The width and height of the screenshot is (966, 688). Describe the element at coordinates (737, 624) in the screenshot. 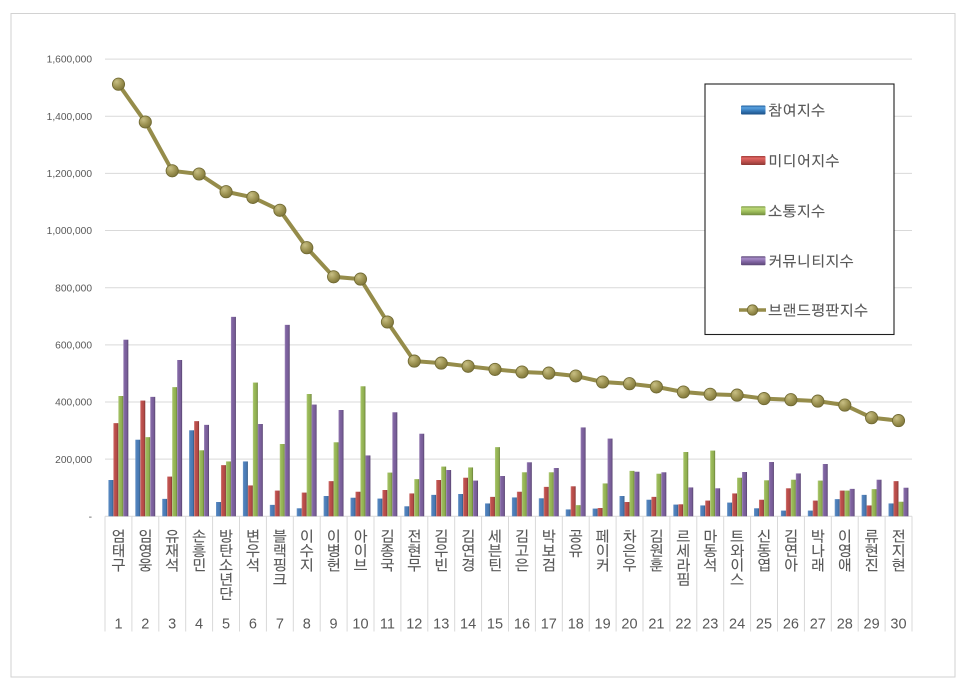

I see `svg-text: 24` at that location.